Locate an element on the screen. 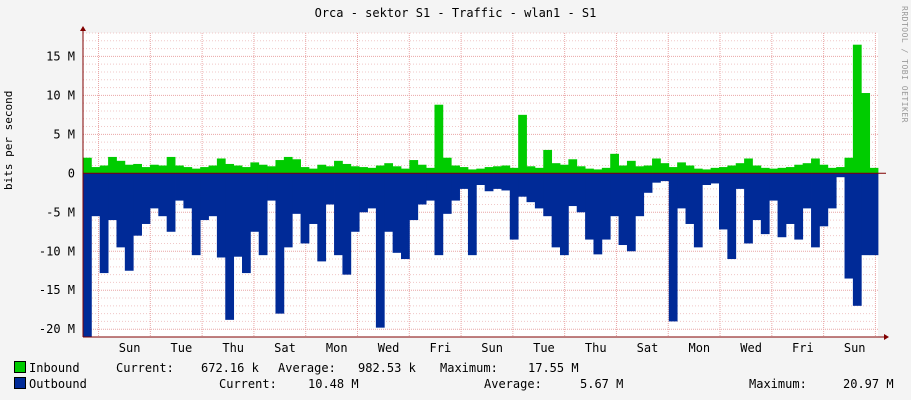 The height and width of the screenshot is (400, 911). inbound-current-value: 672.16 k is located at coordinates (230, 368).